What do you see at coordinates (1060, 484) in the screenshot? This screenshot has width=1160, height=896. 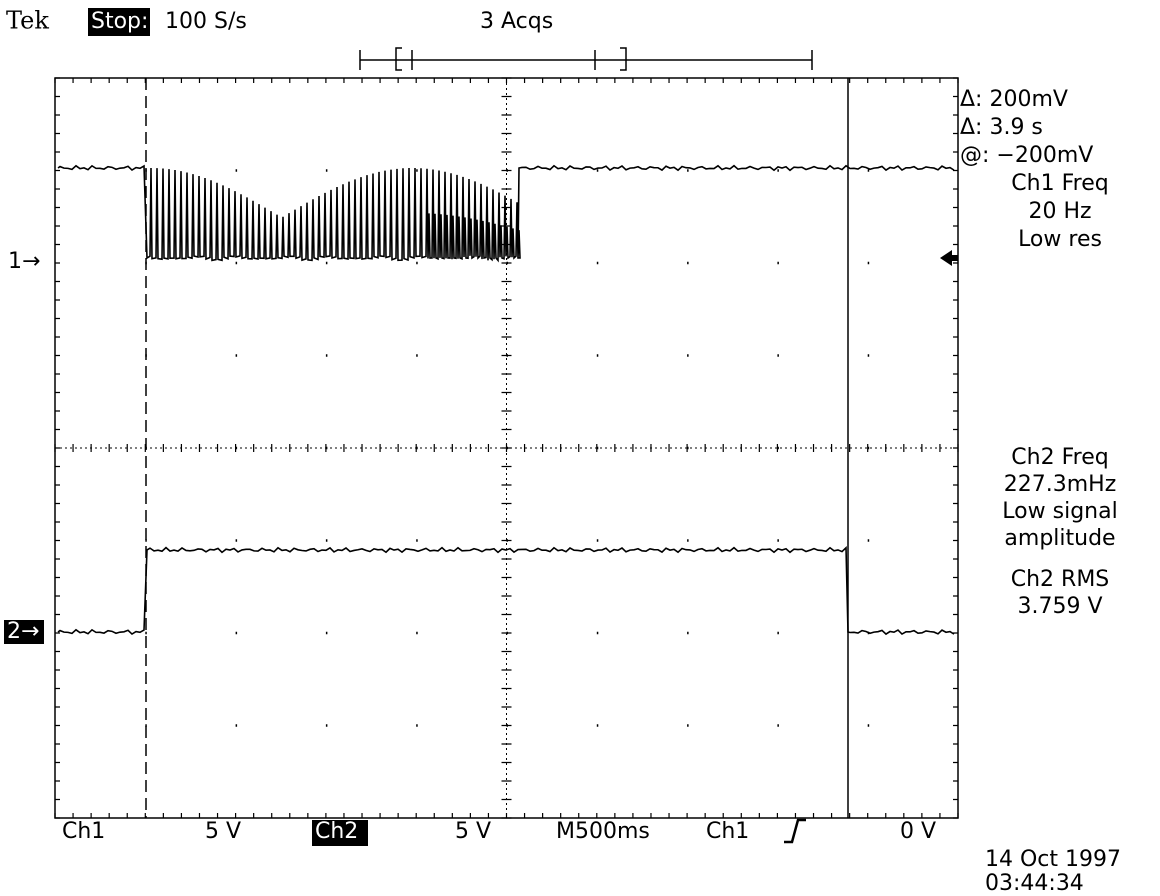 I see `readout: 227.3mHz` at bounding box center [1060, 484].